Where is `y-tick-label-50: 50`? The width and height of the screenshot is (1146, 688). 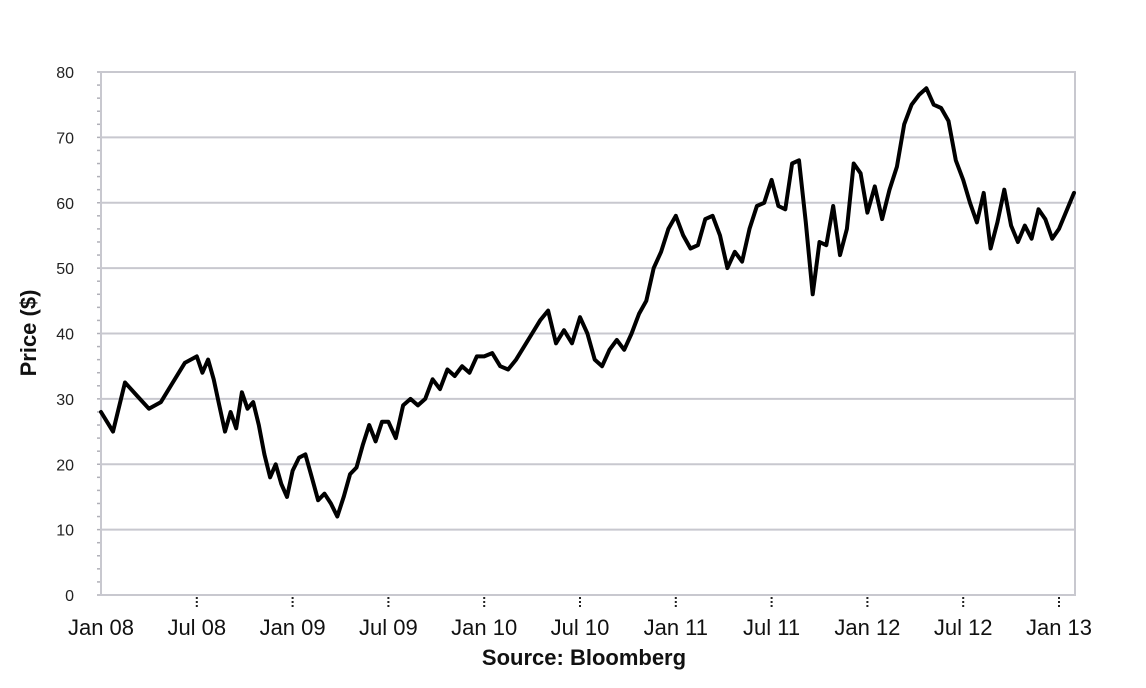
y-tick-label-50: 50 is located at coordinates (65, 269).